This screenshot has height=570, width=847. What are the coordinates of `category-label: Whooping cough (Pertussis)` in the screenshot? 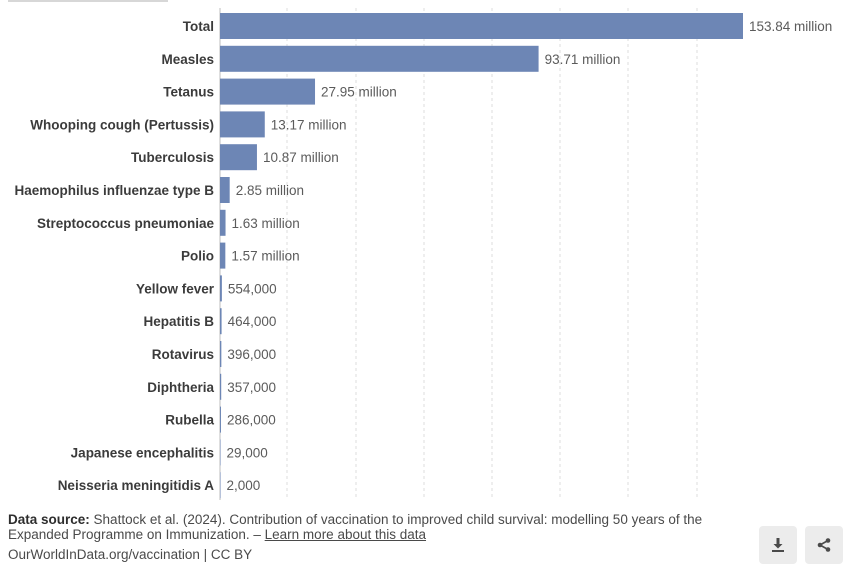 It's located at (122, 124).